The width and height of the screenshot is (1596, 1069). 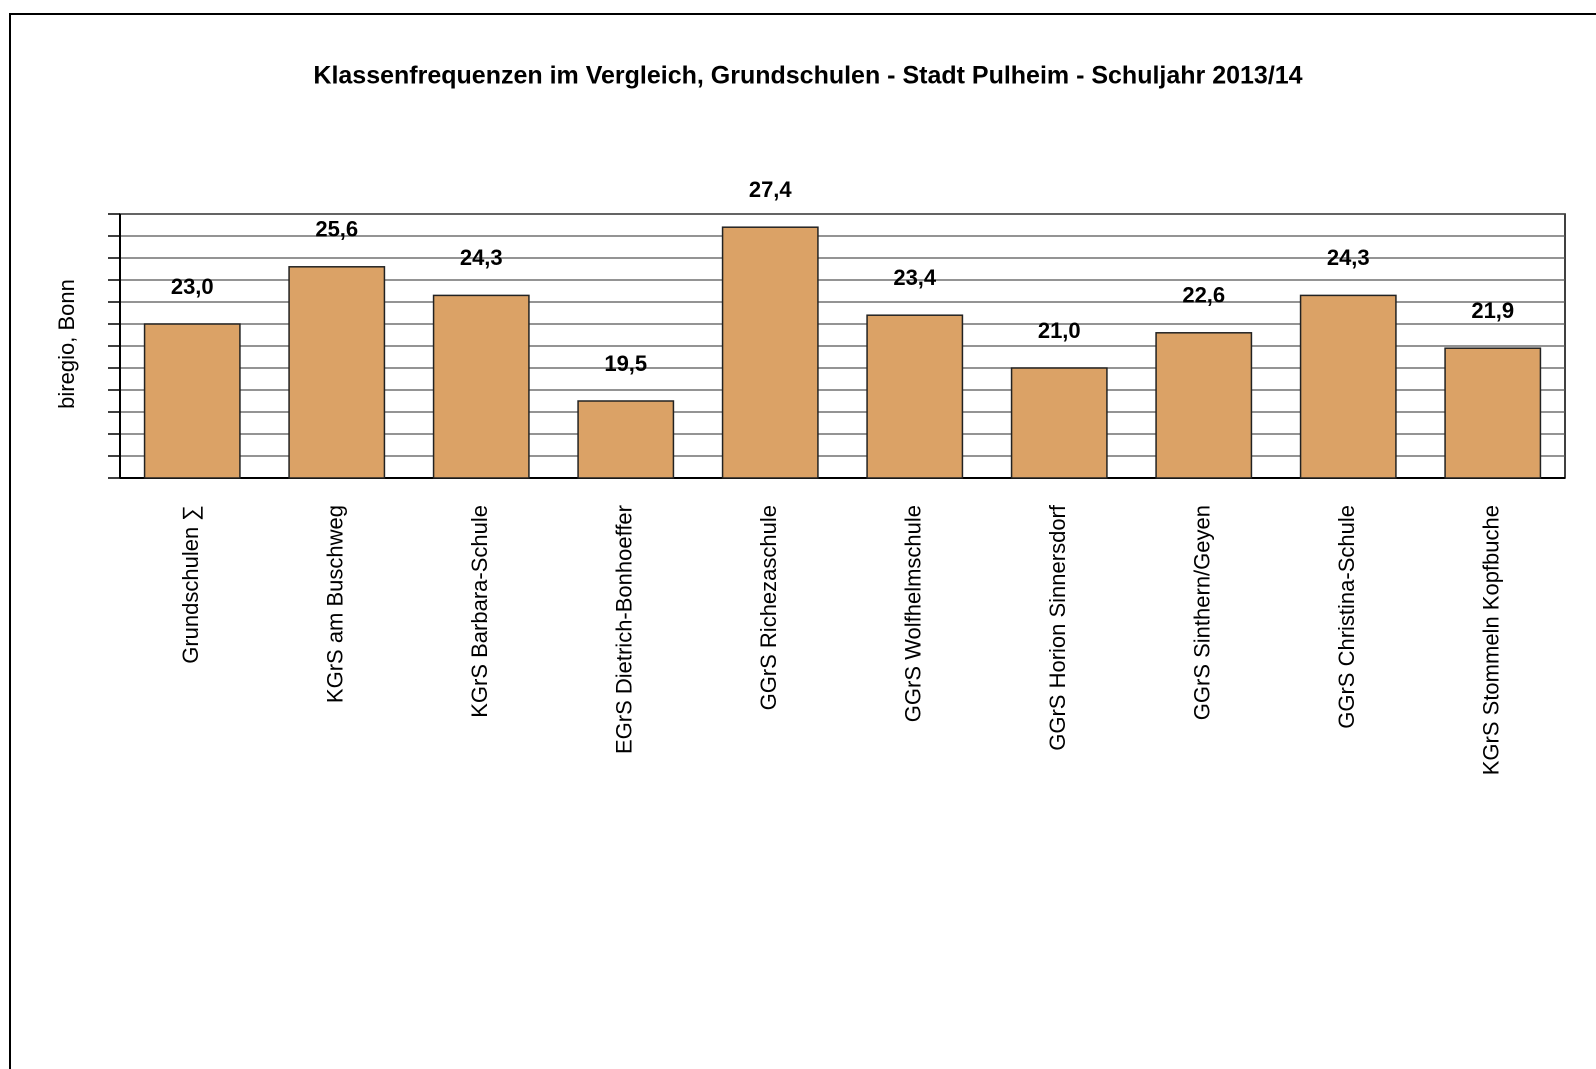 What do you see at coordinates (913, 613) in the screenshot?
I see `x-tick-label: GGrS Wolfhelmschule` at bounding box center [913, 613].